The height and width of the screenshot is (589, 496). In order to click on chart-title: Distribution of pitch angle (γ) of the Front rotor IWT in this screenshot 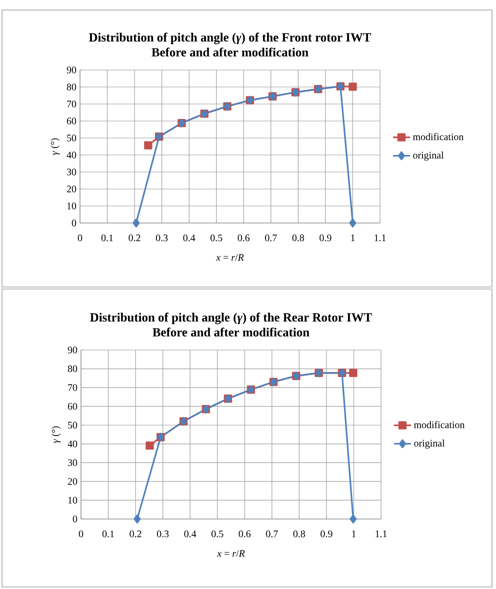, I will do `click(230, 38)`.